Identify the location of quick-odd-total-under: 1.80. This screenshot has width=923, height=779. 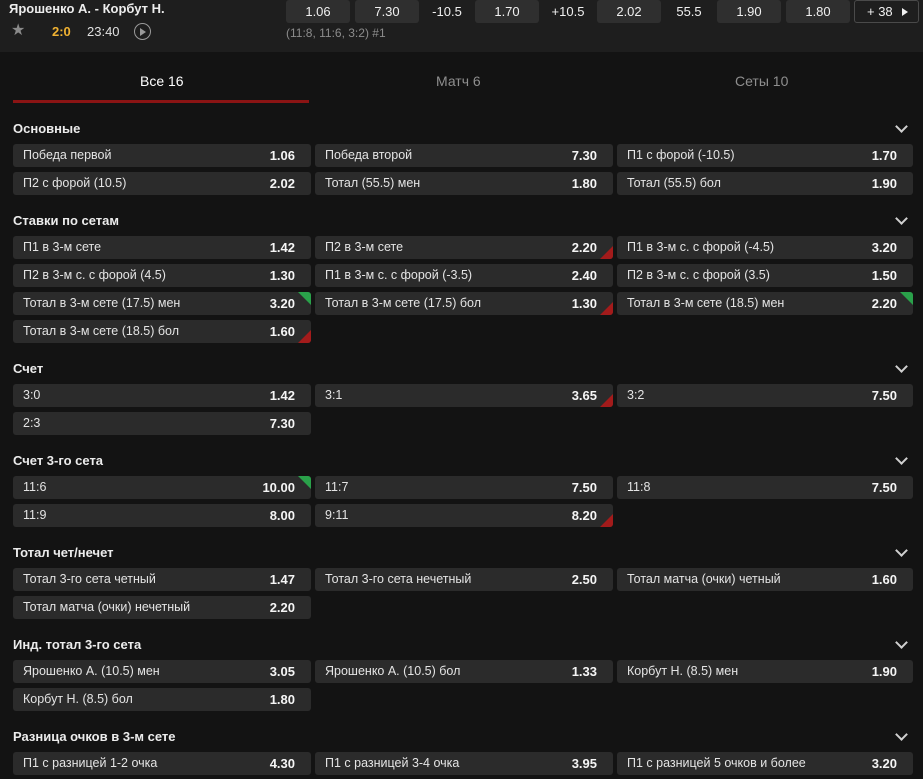
(818, 11).